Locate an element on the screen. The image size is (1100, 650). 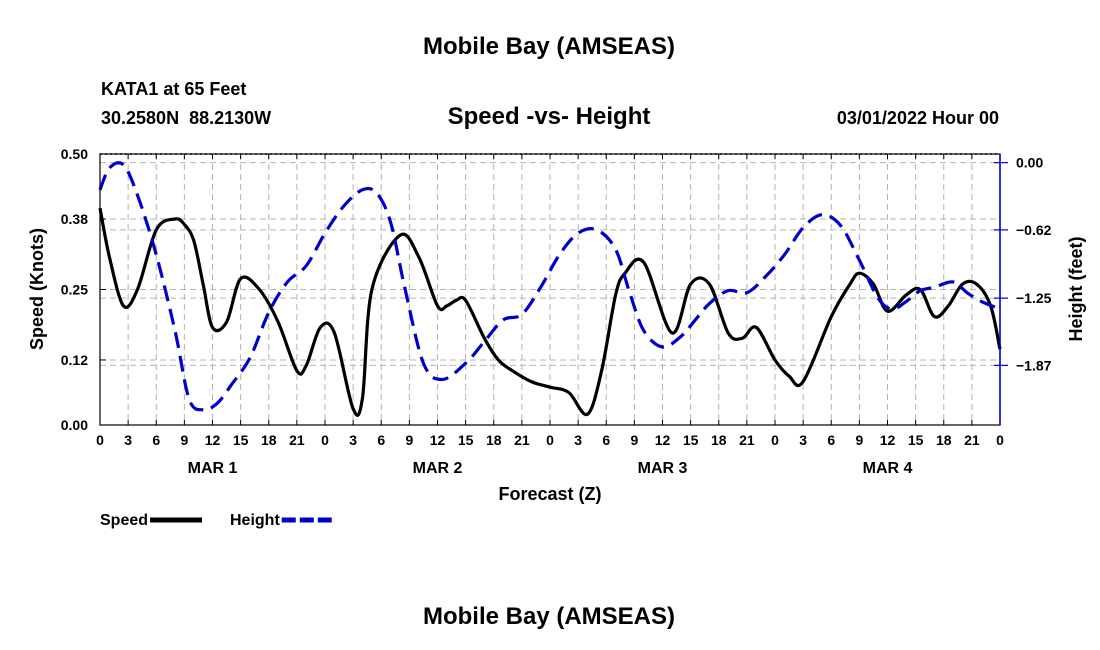
y-left-tick-label: 0.38 is located at coordinates (74, 219).